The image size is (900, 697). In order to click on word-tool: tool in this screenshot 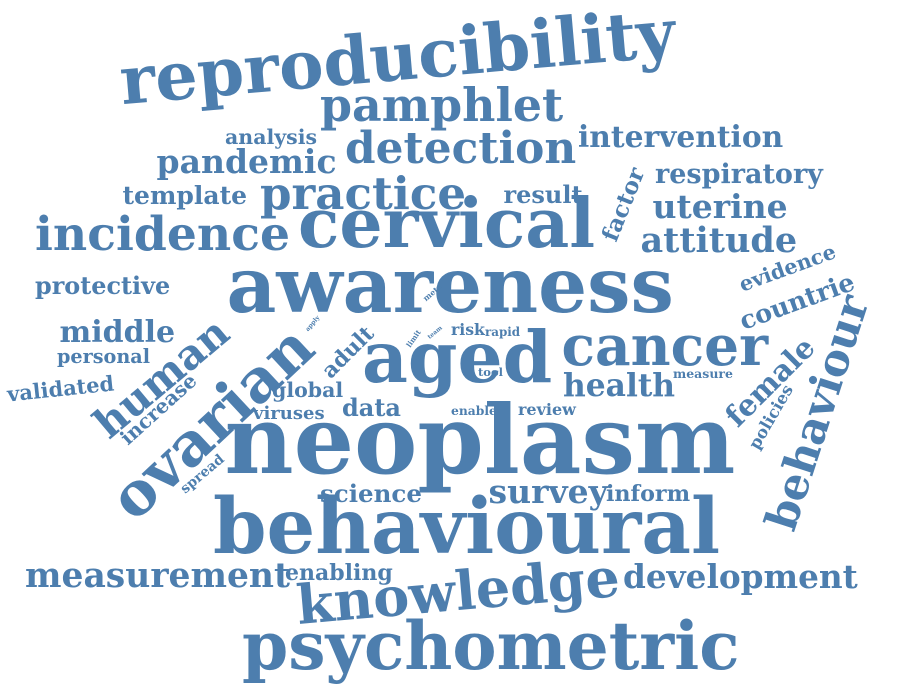, I will do `click(490, 373)`.